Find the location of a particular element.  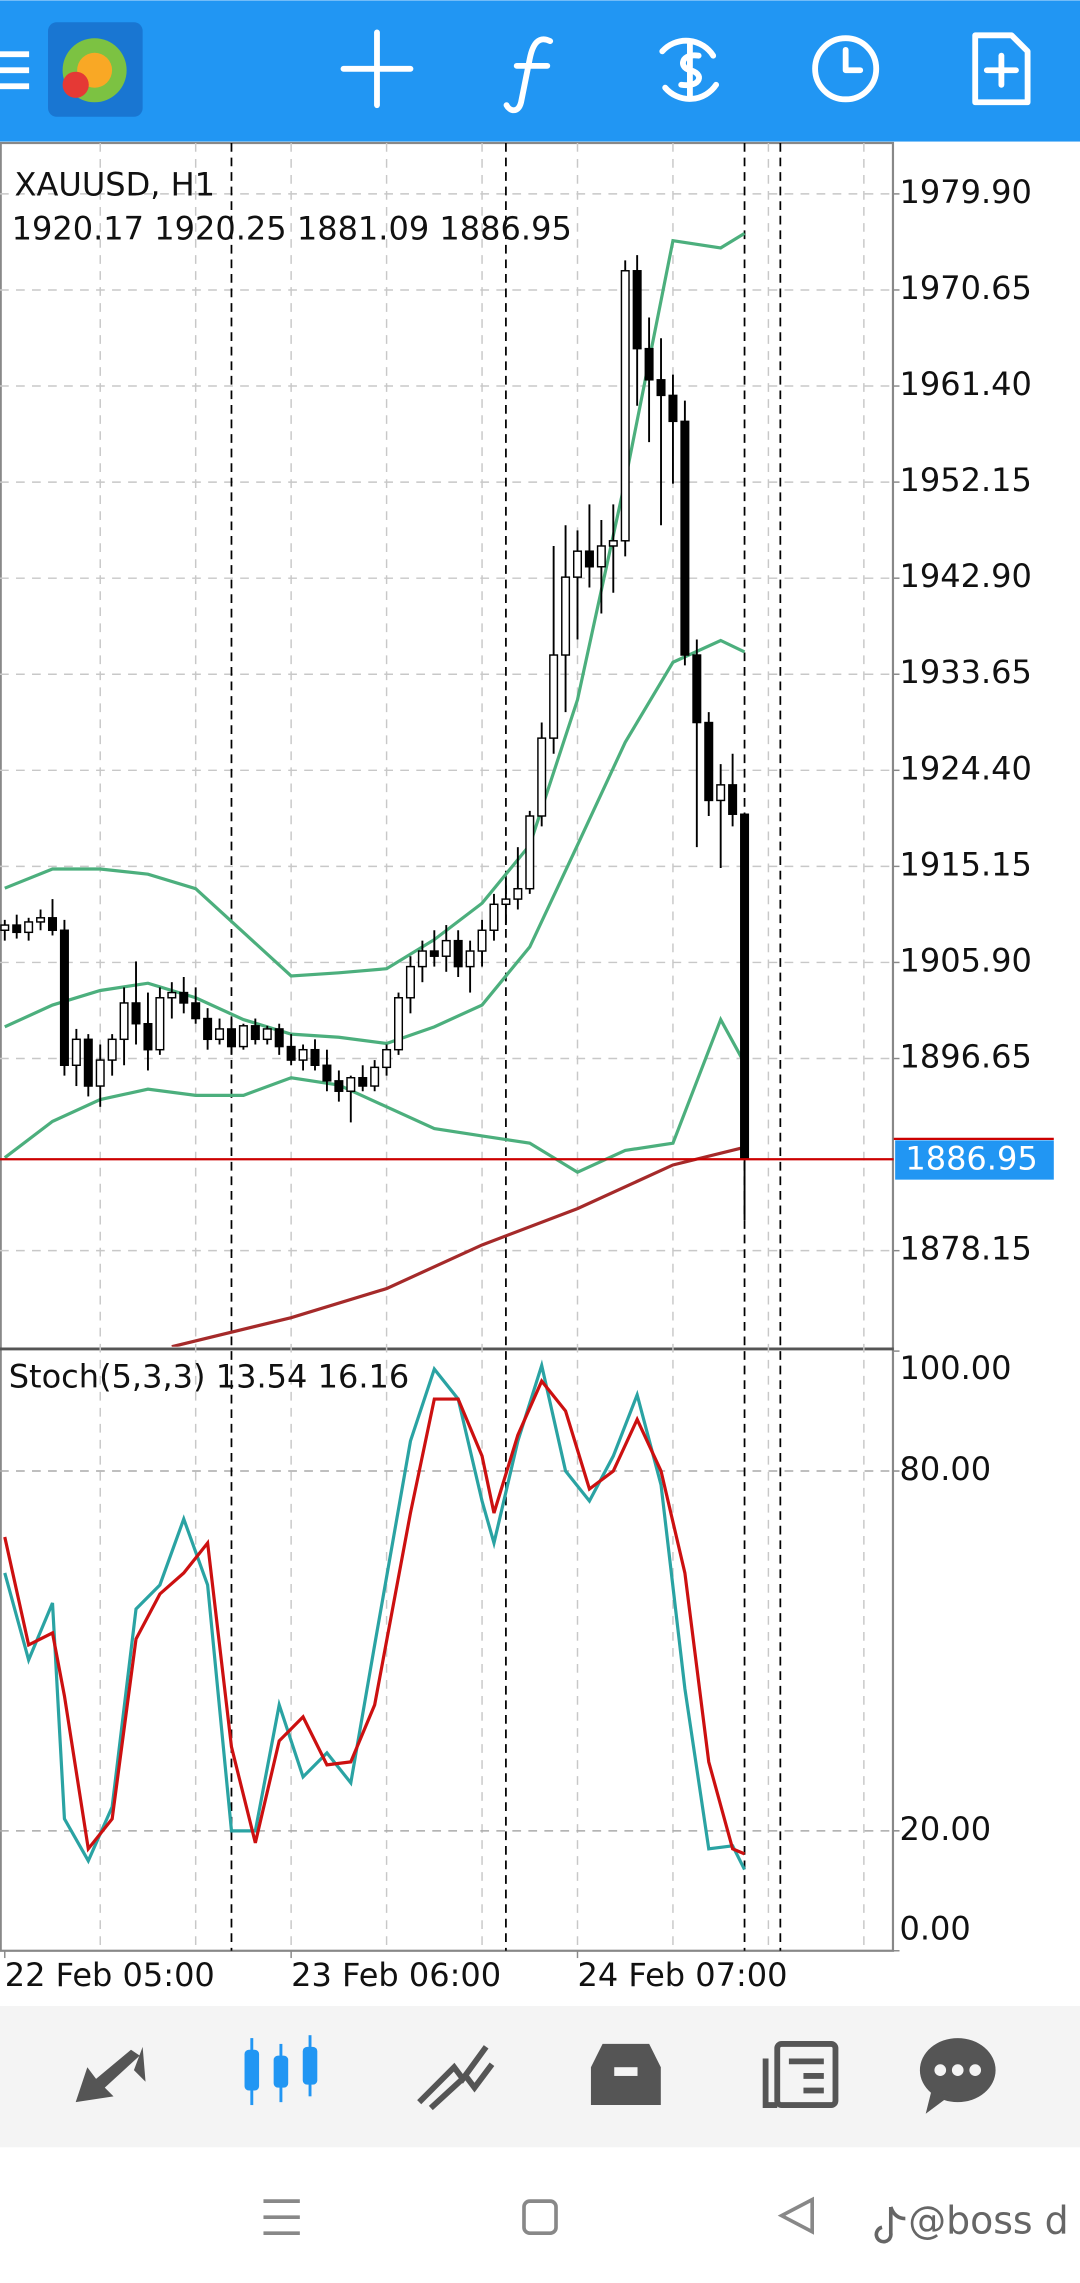

open-value: 1920.17 is located at coordinates (78, 228).